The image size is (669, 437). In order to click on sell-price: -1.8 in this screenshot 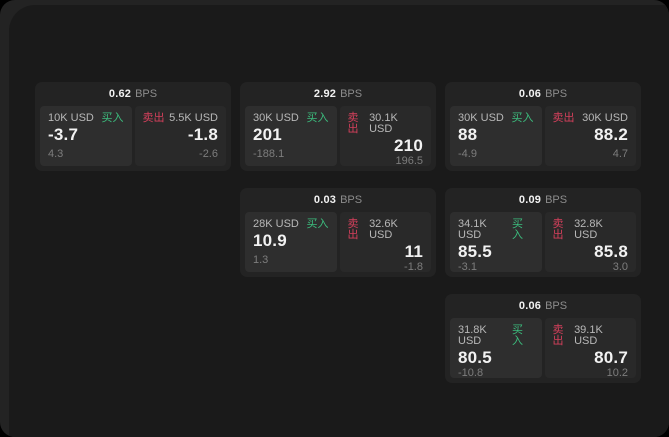, I will do `click(202, 134)`.